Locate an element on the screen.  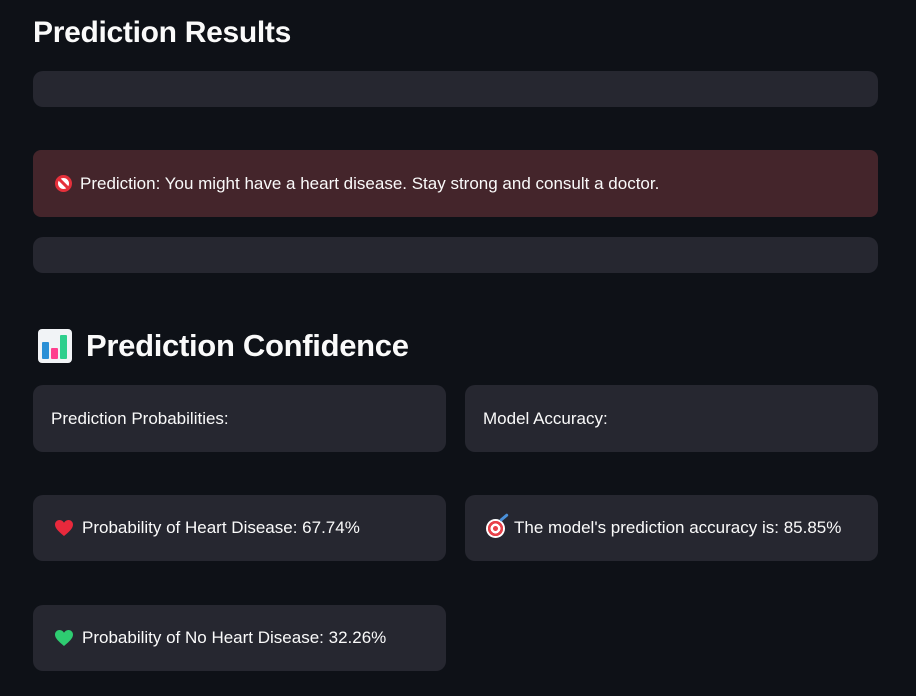
no-heart-disease-probability-text: Probability of No Heart Disease: 32.26% is located at coordinates (234, 637).